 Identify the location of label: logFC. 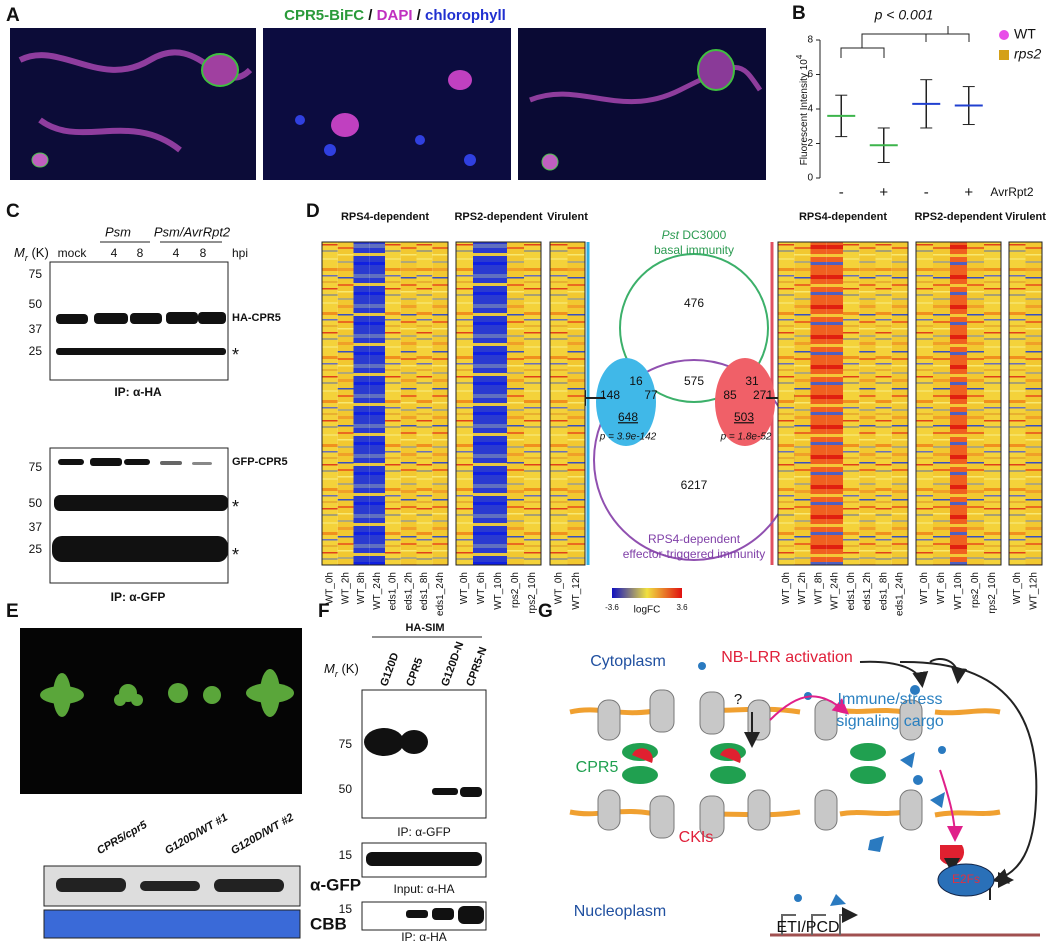
(647, 610).